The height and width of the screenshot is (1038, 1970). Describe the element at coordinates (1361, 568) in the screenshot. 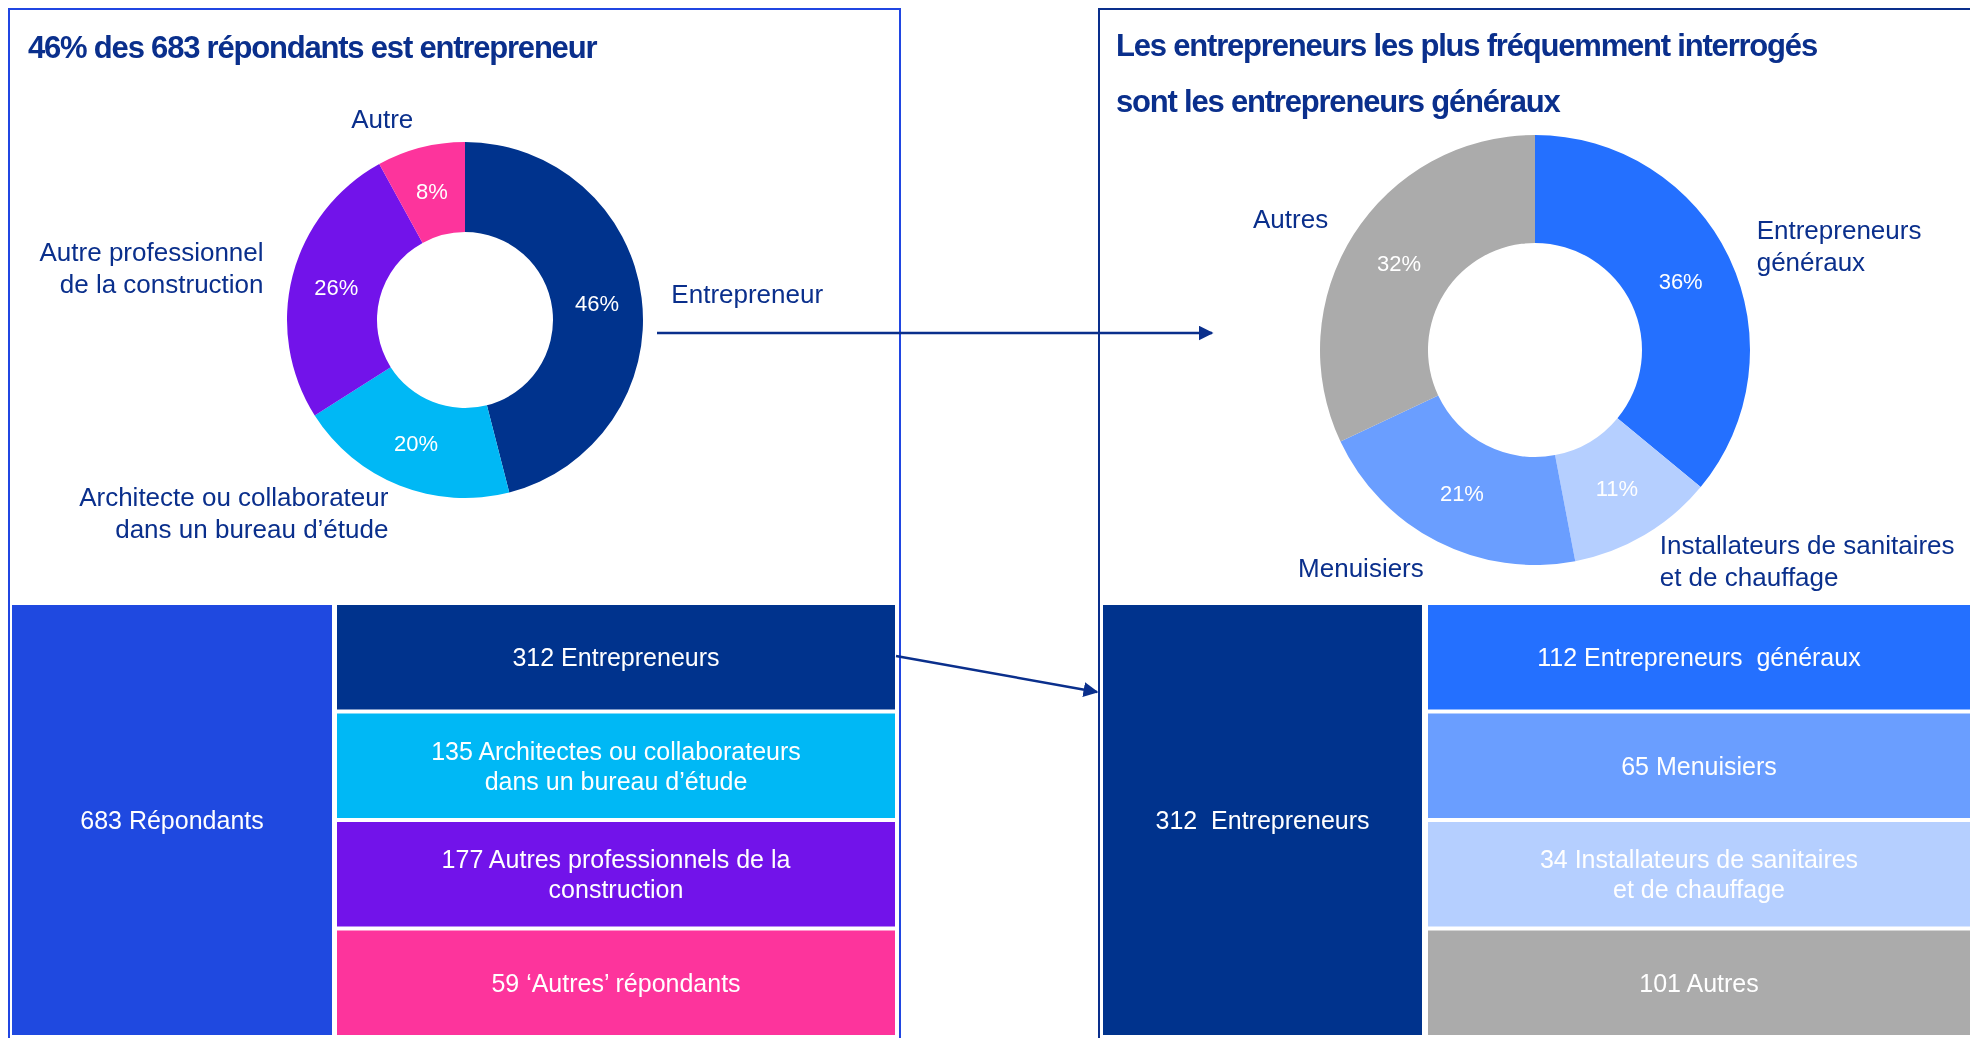

I see `slice-label: Menuisiers` at that location.